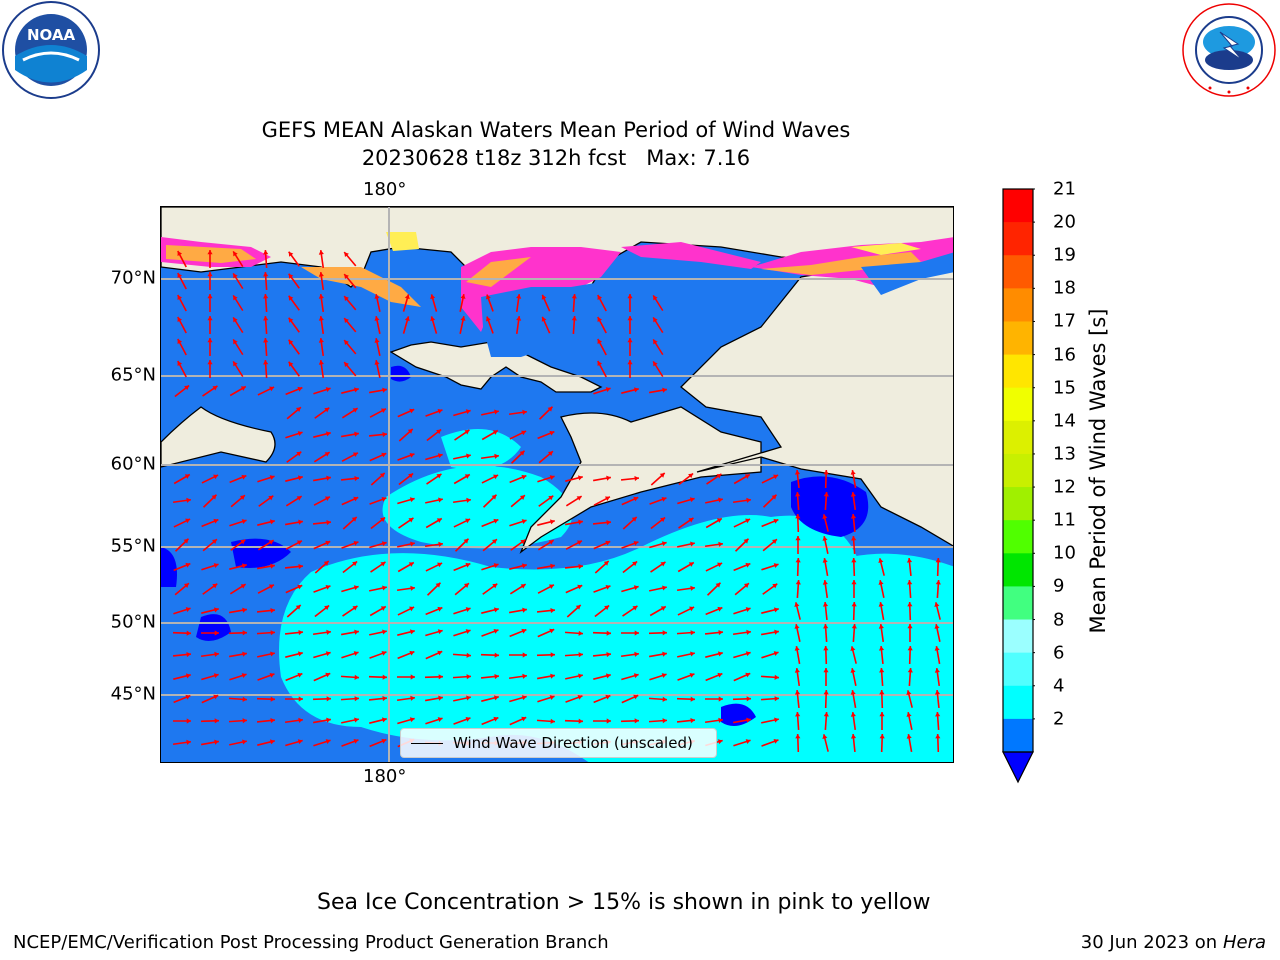  What do you see at coordinates (1019, 486) in the screenshot?
I see `colorbar-scale` at bounding box center [1019, 486].